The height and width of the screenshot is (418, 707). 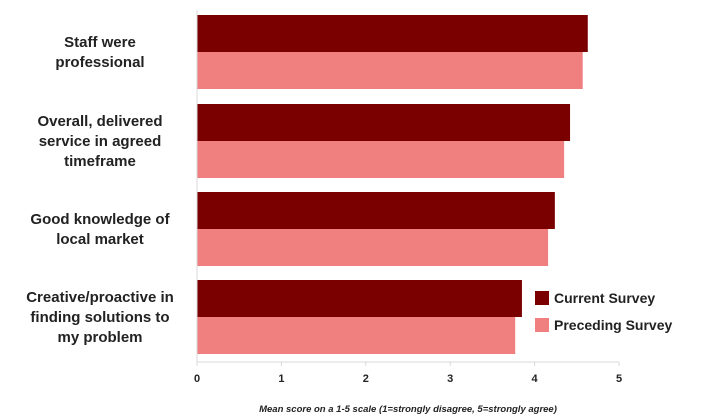 I want to click on category-label-line: service in agreed, so click(x=100, y=141).